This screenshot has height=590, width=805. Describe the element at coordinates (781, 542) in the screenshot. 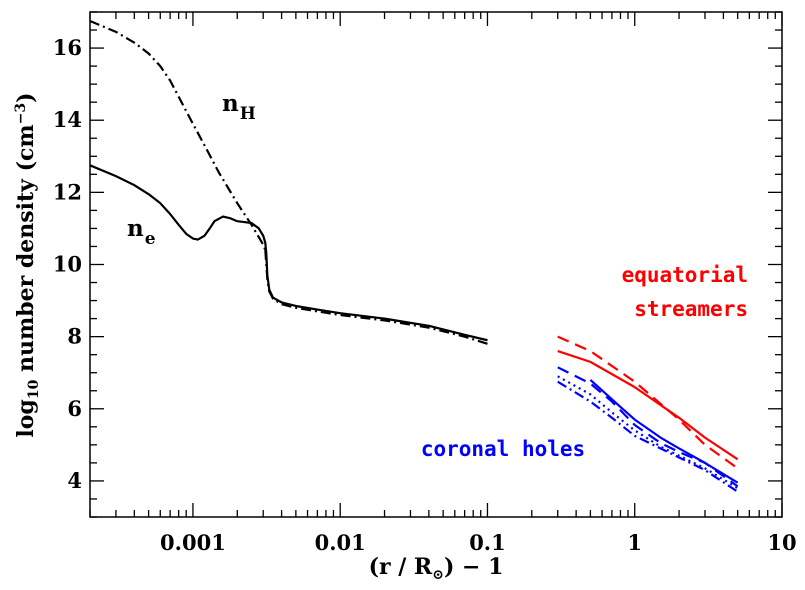

I see `x-tick-label: 10` at that location.